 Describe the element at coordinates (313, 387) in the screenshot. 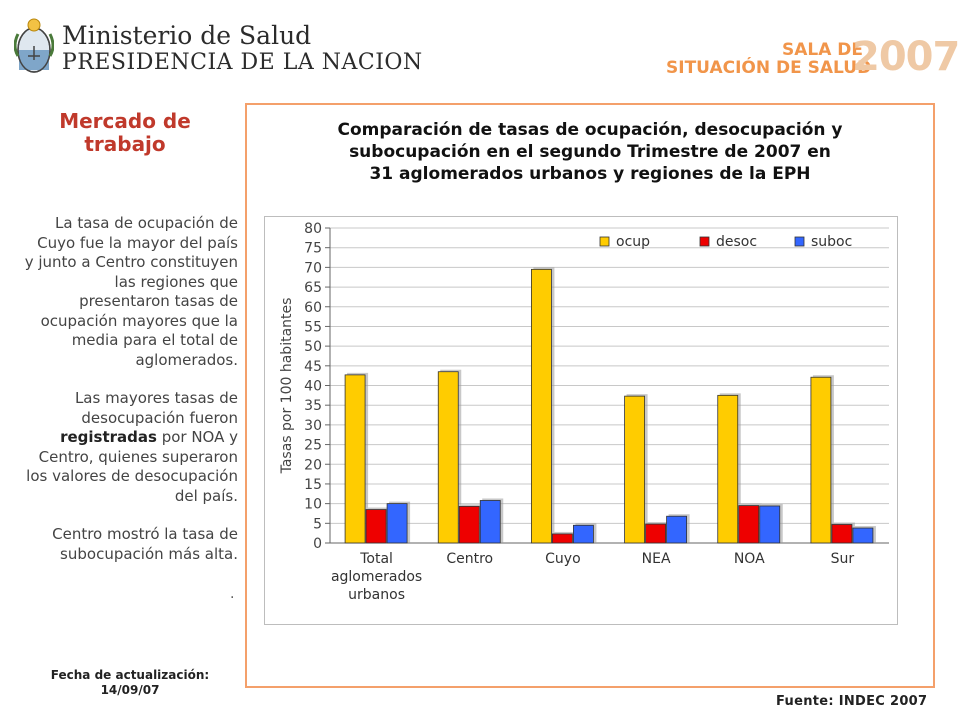

I see `y-tick-label: 40` at that location.